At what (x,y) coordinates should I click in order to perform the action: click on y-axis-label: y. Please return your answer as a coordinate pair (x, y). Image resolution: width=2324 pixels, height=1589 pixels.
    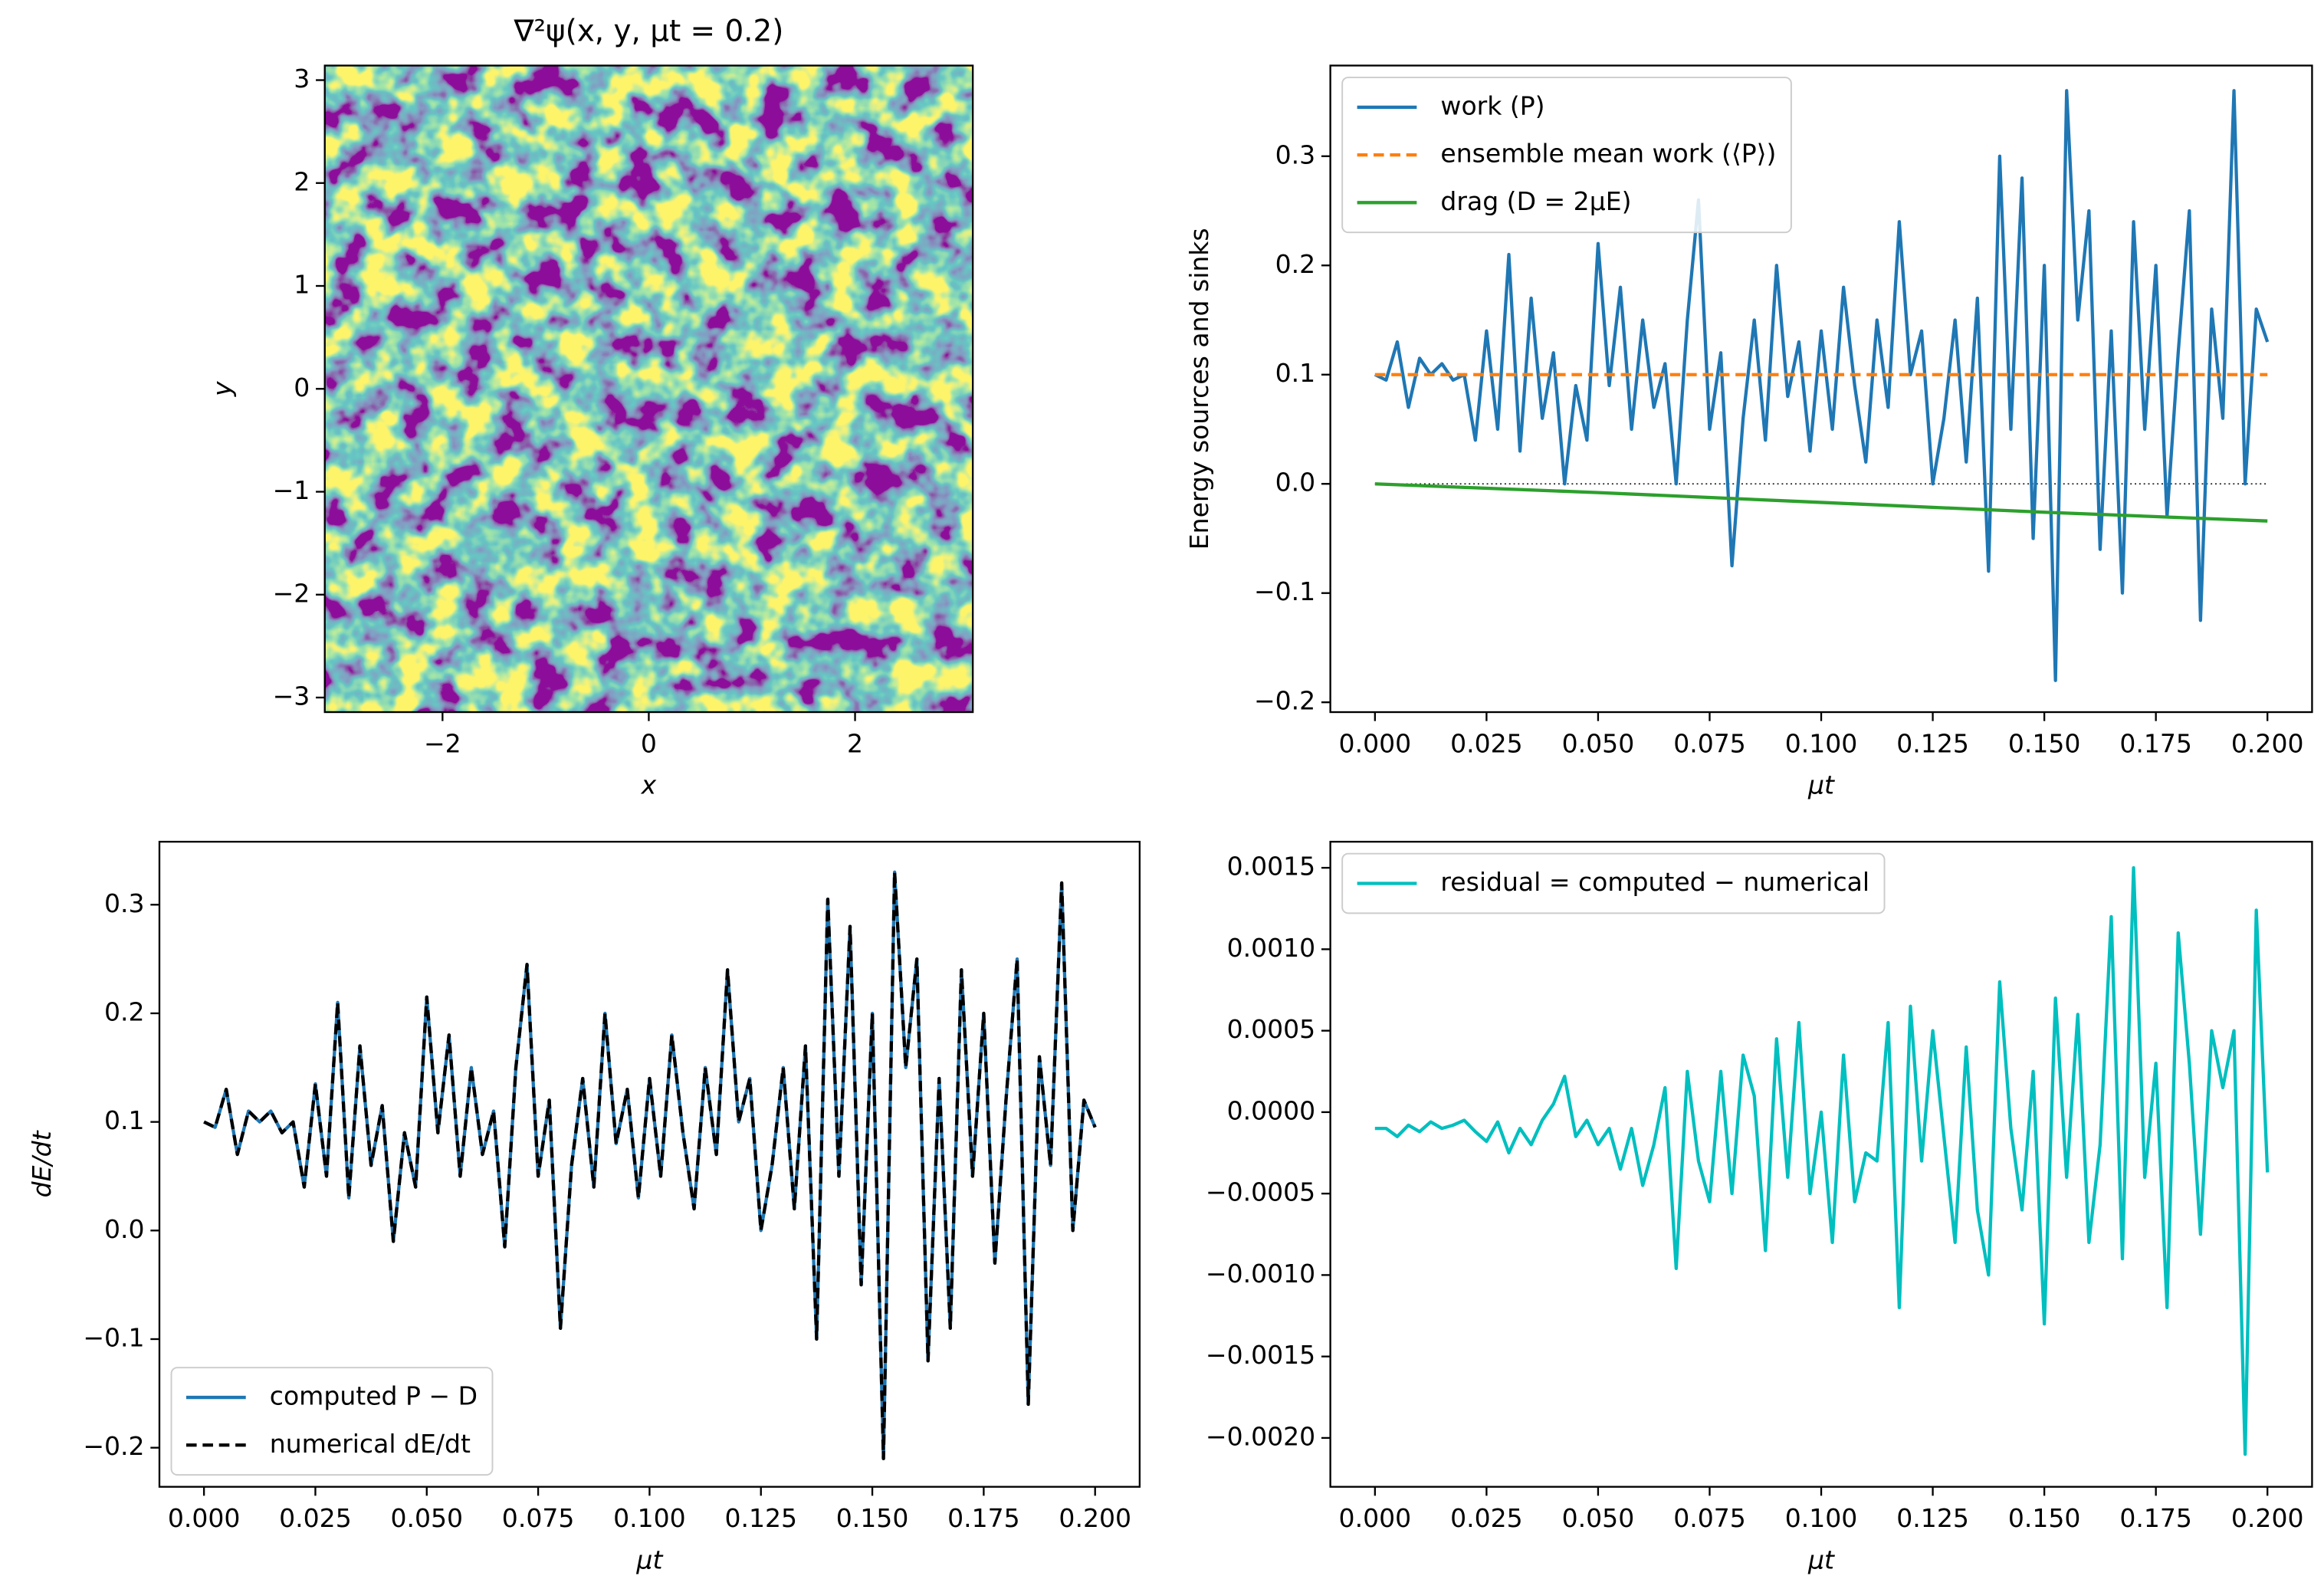
    Looking at the image, I should click on (222, 389).